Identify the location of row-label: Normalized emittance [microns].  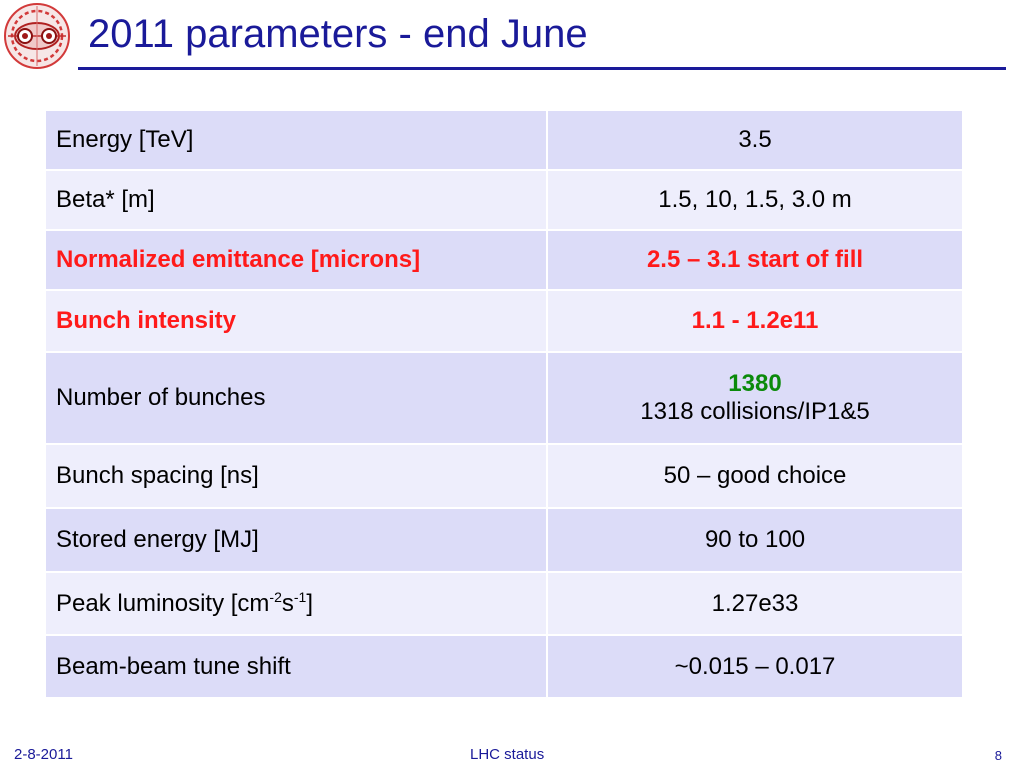
(296, 260).